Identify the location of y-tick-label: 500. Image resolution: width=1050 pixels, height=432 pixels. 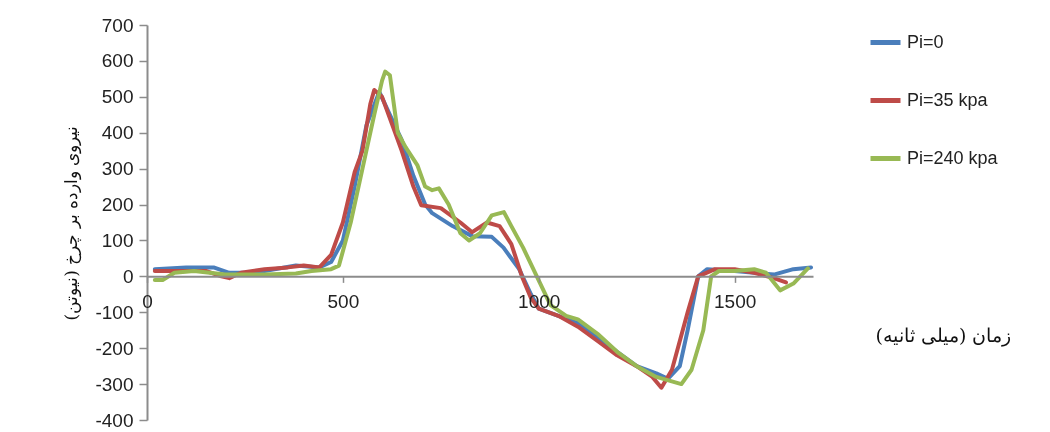
(117, 97).